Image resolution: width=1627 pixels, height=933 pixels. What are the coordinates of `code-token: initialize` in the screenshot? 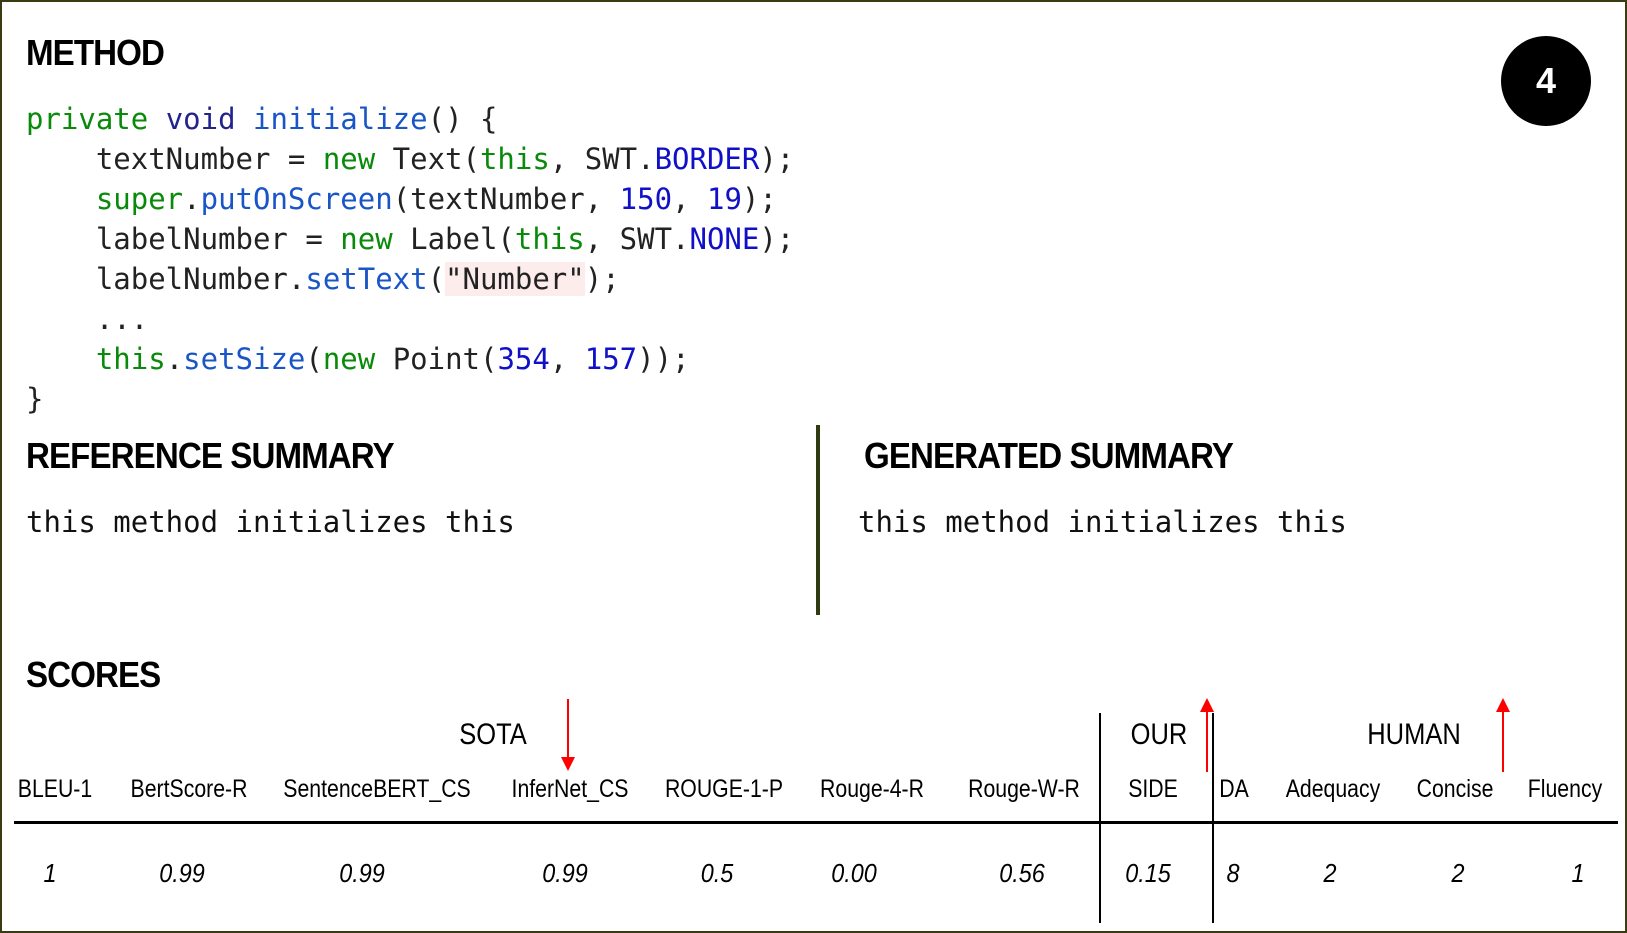 It's located at (340, 119).